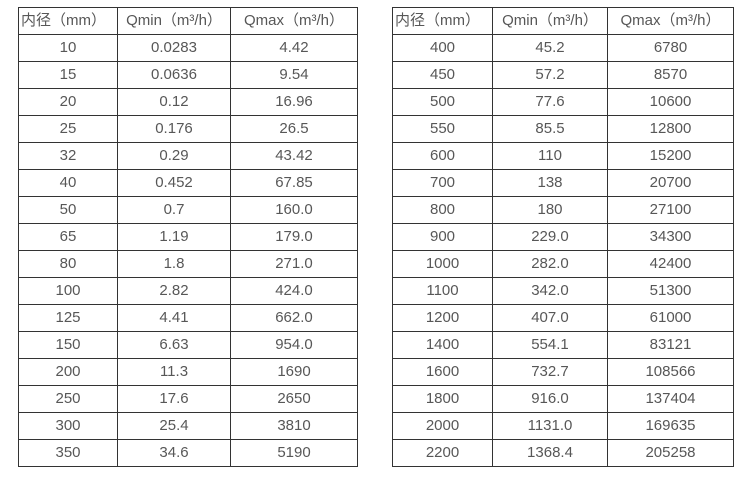  What do you see at coordinates (174, 210) in the screenshot?
I see `table-cell: 0.7` at bounding box center [174, 210].